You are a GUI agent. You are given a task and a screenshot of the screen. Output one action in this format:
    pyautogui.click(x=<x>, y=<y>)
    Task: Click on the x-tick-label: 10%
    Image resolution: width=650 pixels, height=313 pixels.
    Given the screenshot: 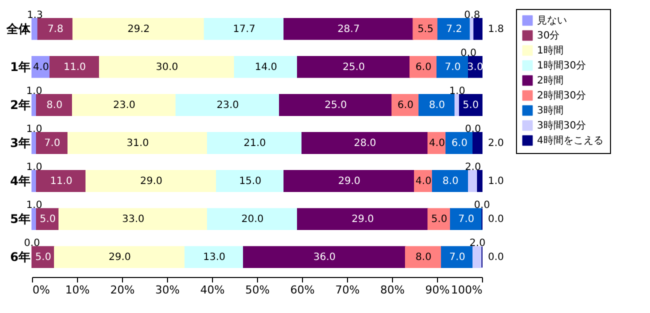 What is the action you would take?
    pyautogui.click(x=77, y=290)
    